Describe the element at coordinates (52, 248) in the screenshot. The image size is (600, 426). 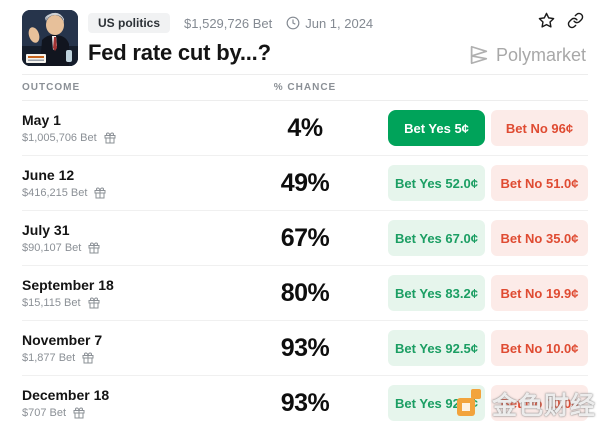
I see `bet-amount: $90,107 Bet` at that location.